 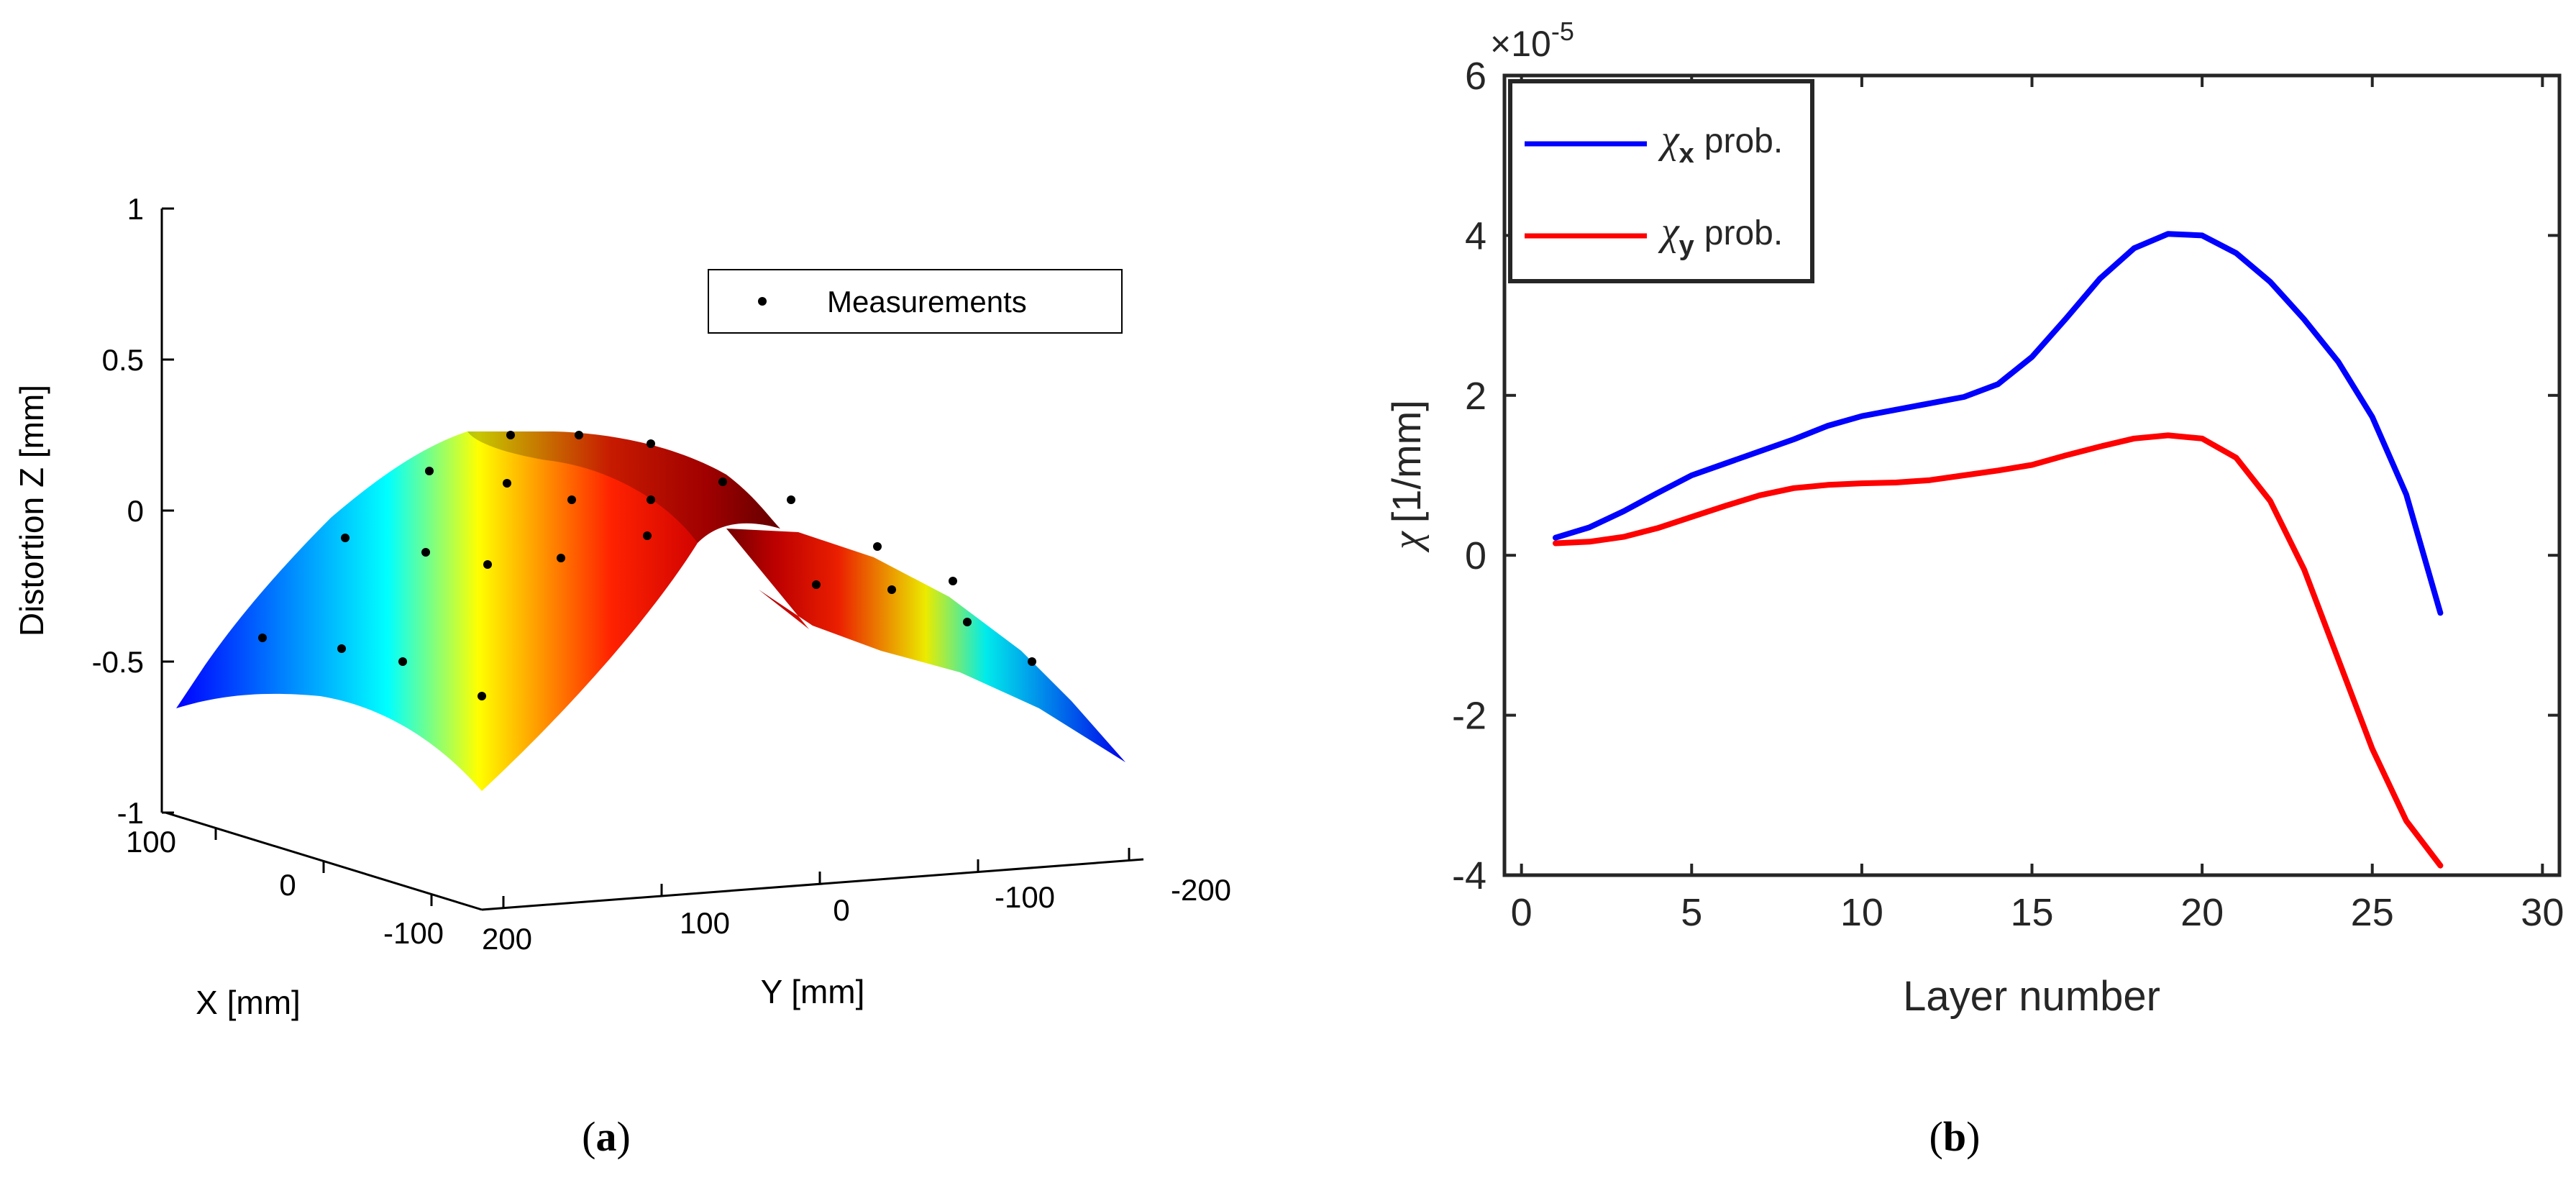 I want to click on z-axis-label: Distortion Z [mm], so click(x=31, y=511).